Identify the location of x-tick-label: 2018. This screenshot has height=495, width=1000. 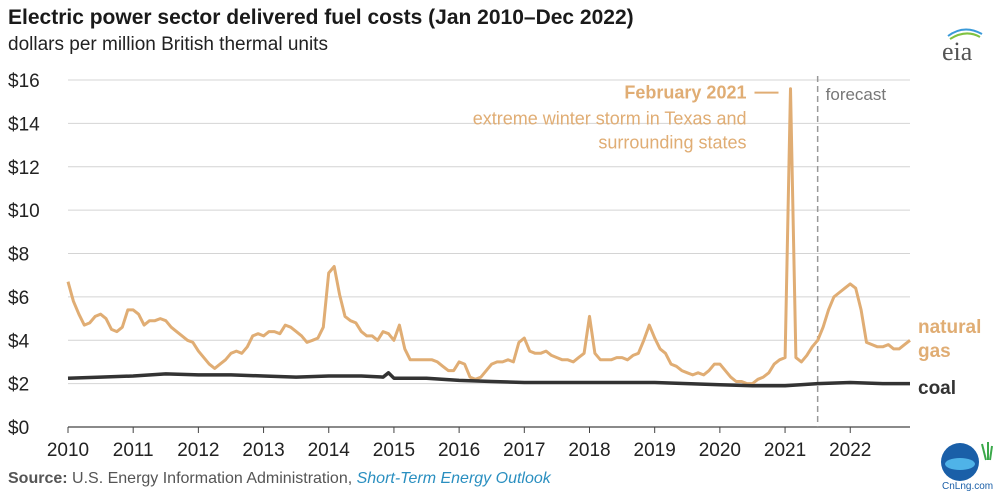
(589, 450).